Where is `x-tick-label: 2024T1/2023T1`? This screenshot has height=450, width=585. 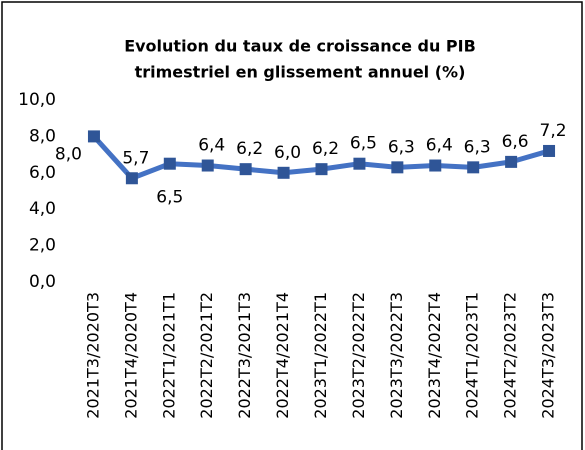
x-tick-label: 2024T1/2023T1 is located at coordinates (472, 355).